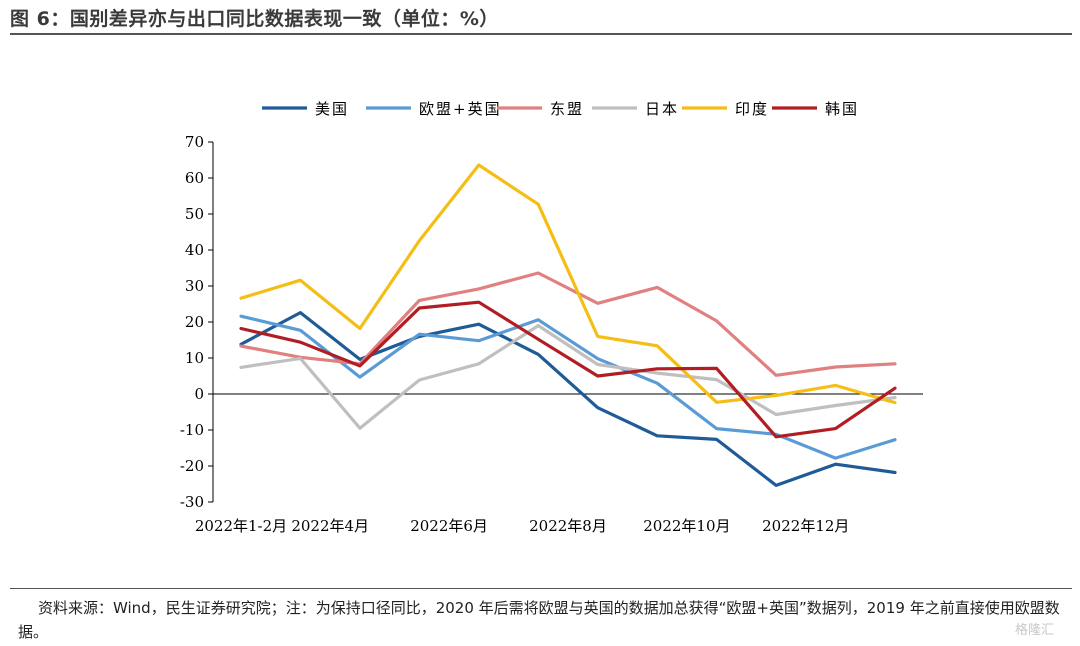 This screenshot has height=646, width=1080. Describe the element at coordinates (194, 358) in the screenshot. I see `y-tick-label: 10` at that location.